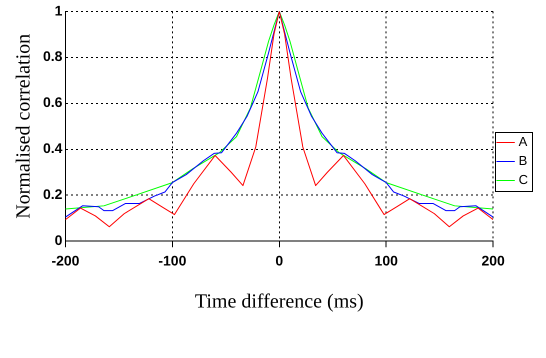 This screenshot has width=546, height=358. I want to click on y-tick-label: 0, so click(58, 240).